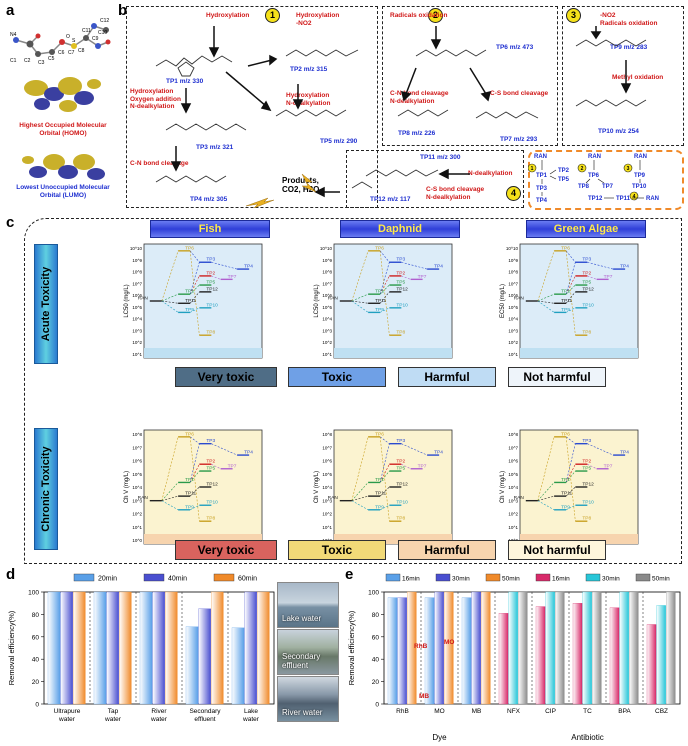 The image size is (688, 746). Describe the element at coordinates (614, 656) in the screenshot. I see `bar-bpa-16min` at that location.